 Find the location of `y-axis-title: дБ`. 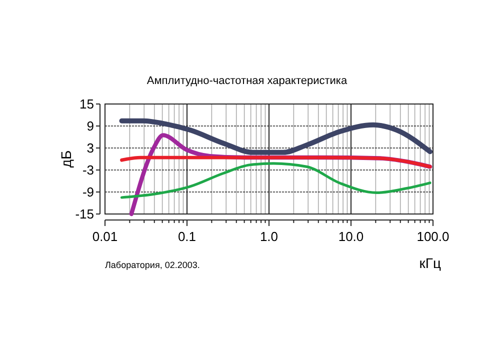

y-axis-title: дБ is located at coordinates (66, 159).